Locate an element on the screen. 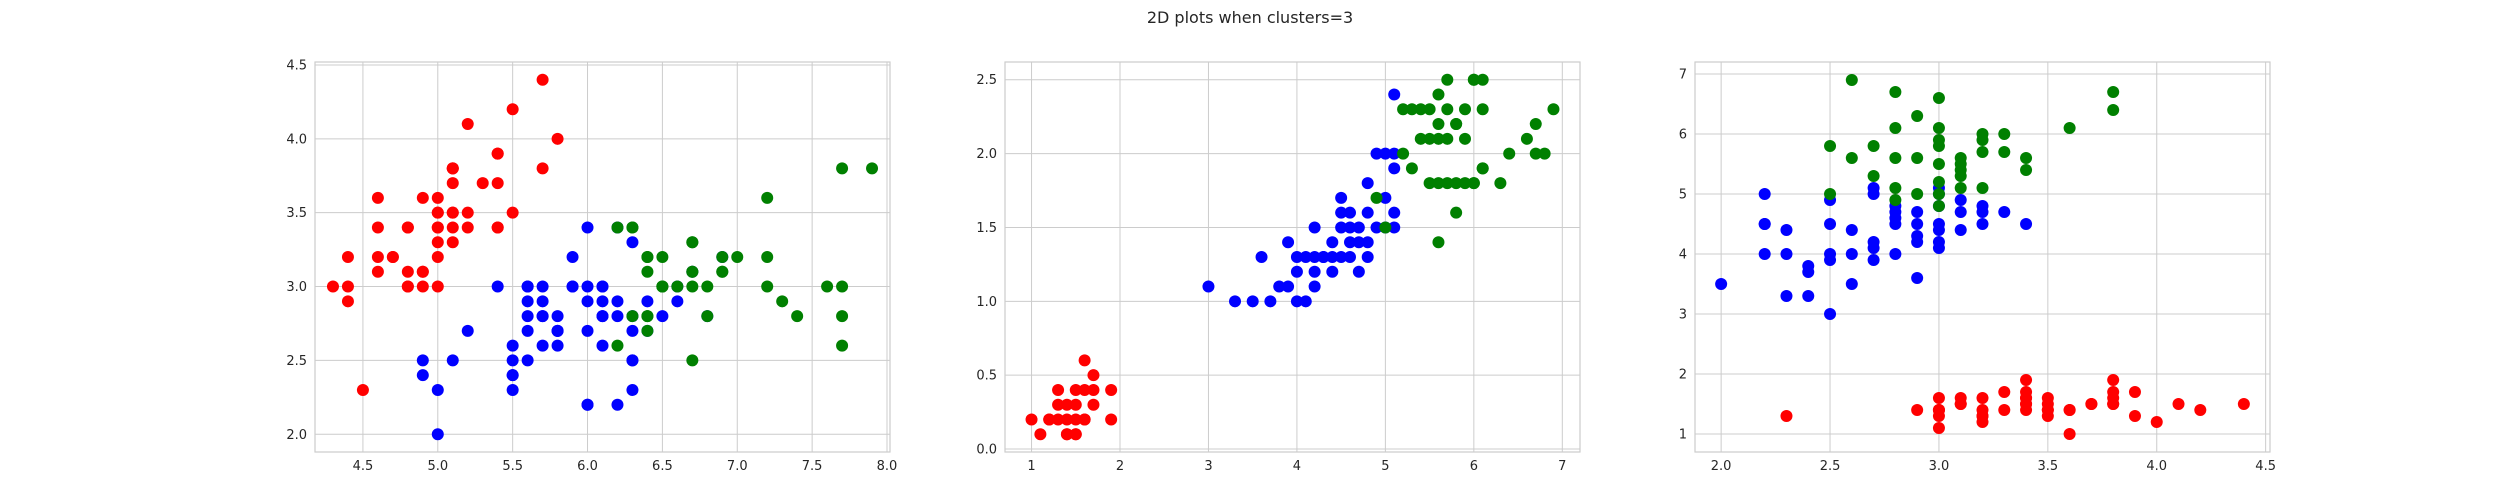  x-tick-label: 4.5 is located at coordinates (363, 466).